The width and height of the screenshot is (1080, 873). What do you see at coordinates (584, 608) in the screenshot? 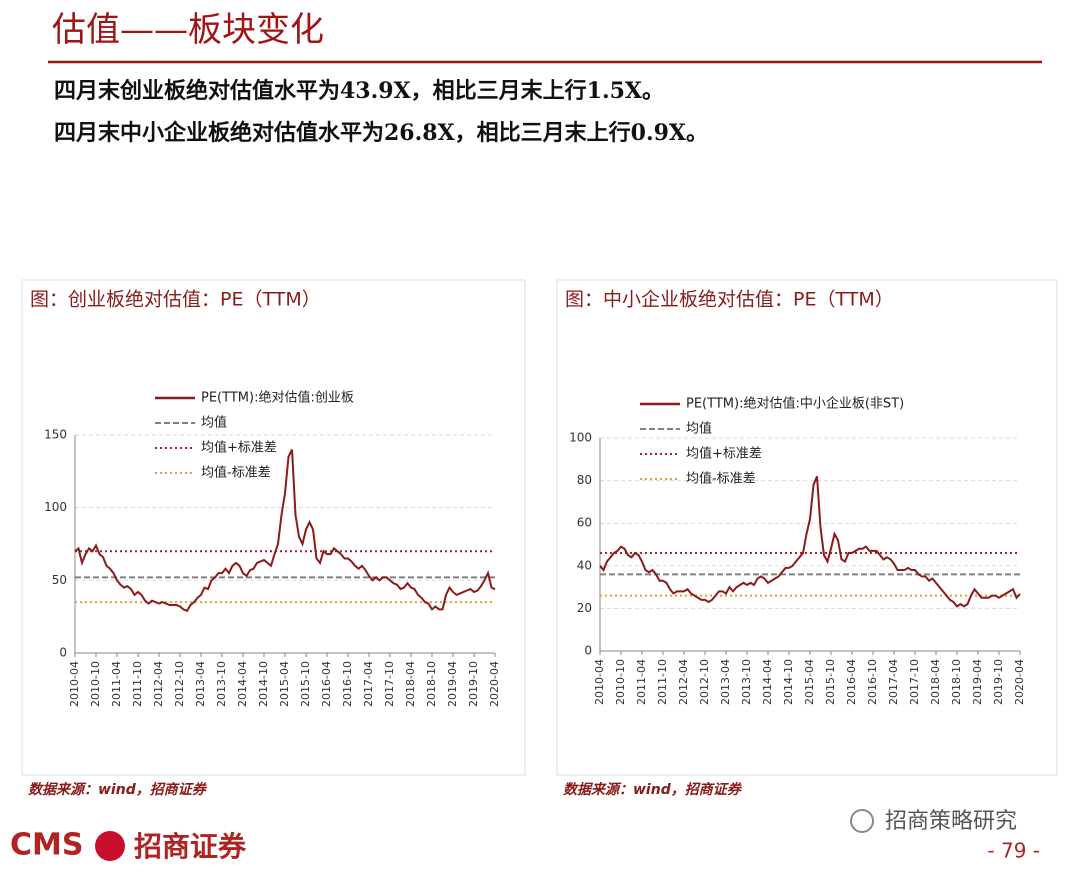
I see `y-tick-label: 20` at bounding box center [584, 608].